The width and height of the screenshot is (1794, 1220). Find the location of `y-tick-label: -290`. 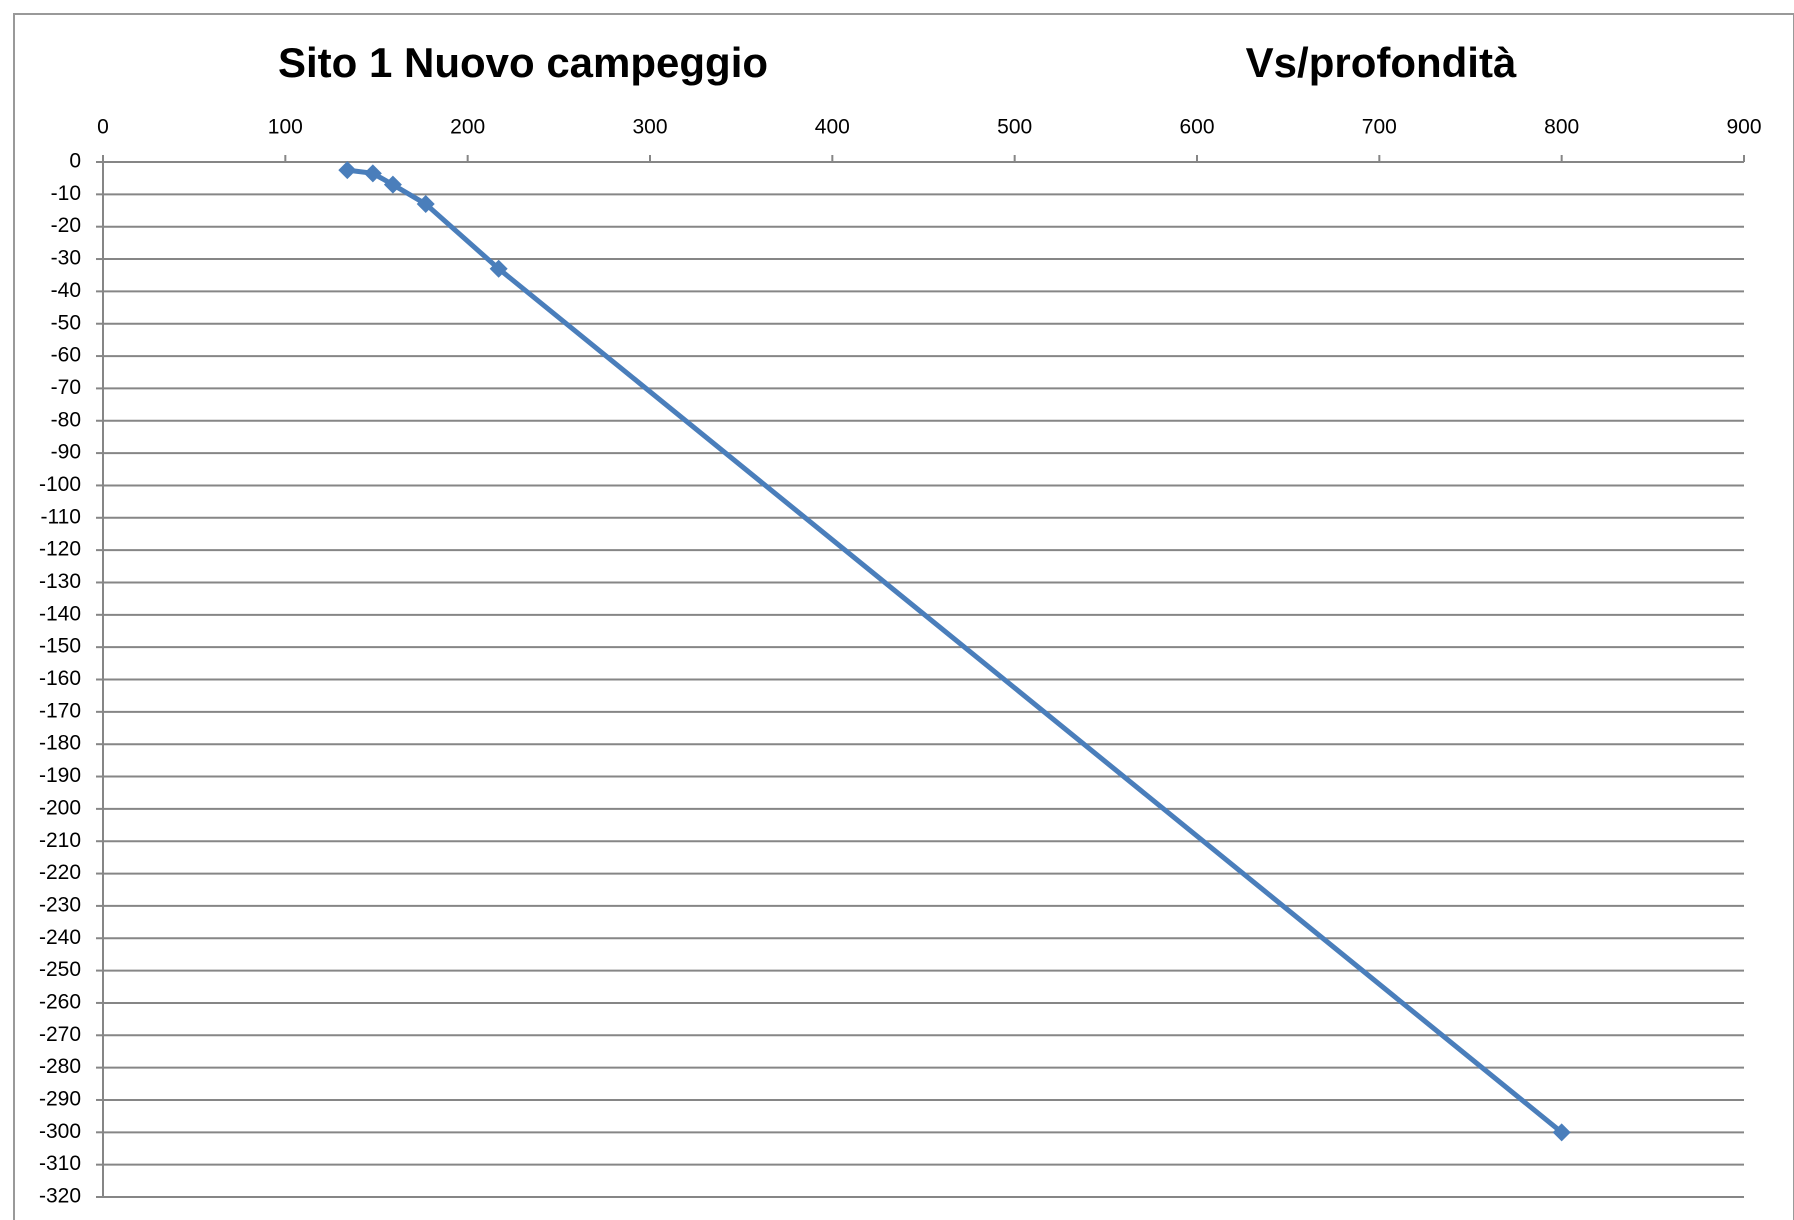

y-tick-label: -290 is located at coordinates (60, 1099).